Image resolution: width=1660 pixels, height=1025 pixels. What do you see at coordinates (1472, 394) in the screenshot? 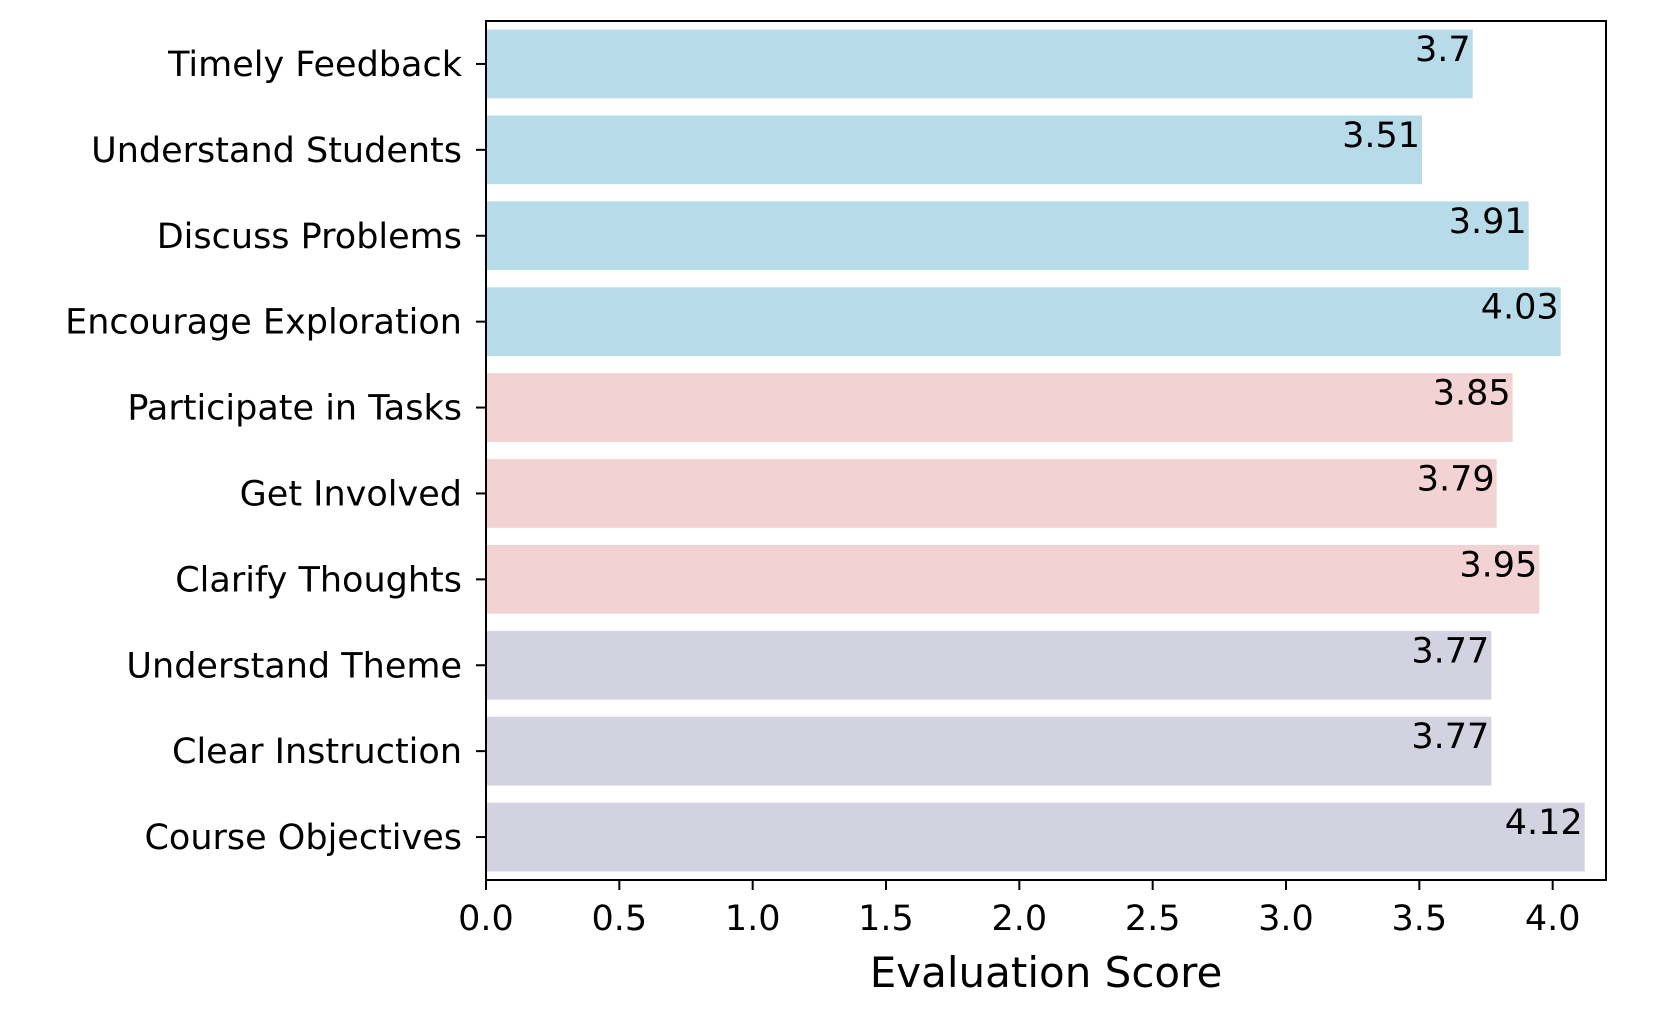
I see `value-label: 3.85` at bounding box center [1472, 394].